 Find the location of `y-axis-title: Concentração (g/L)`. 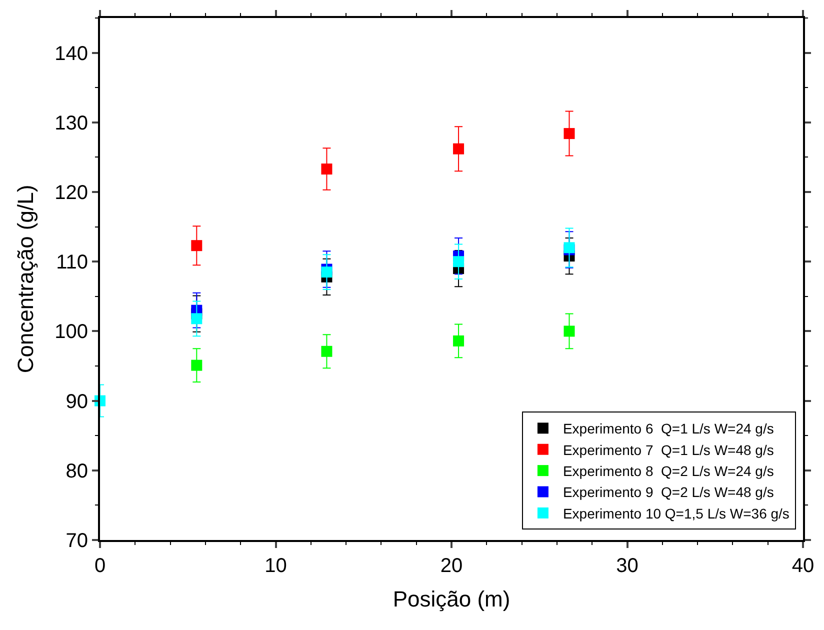

y-axis-title: Concentração (g/L) is located at coordinates (25, 279).